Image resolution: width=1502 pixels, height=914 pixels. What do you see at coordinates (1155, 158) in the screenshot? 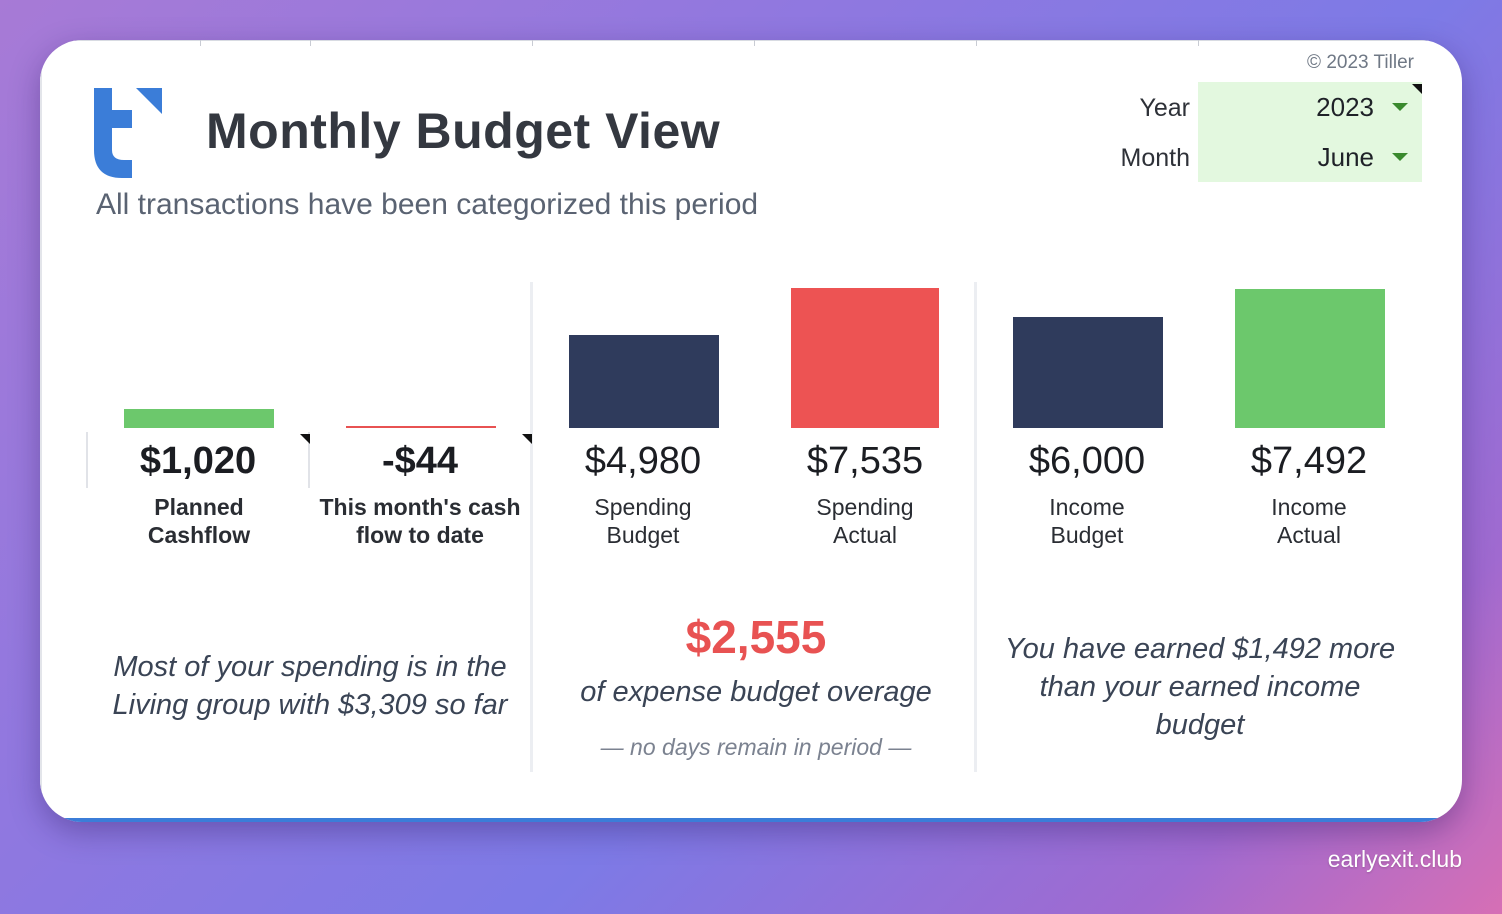
I see `month-label: Month` at bounding box center [1155, 158].